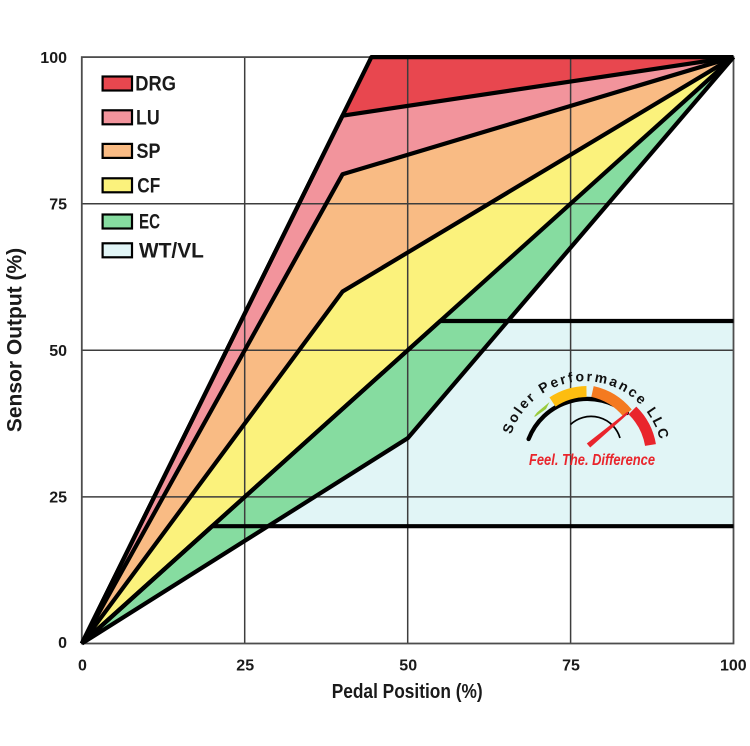  Describe the element at coordinates (592, 460) in the screenshot. I see `svg-text: Feel. The. Difference` at that location.